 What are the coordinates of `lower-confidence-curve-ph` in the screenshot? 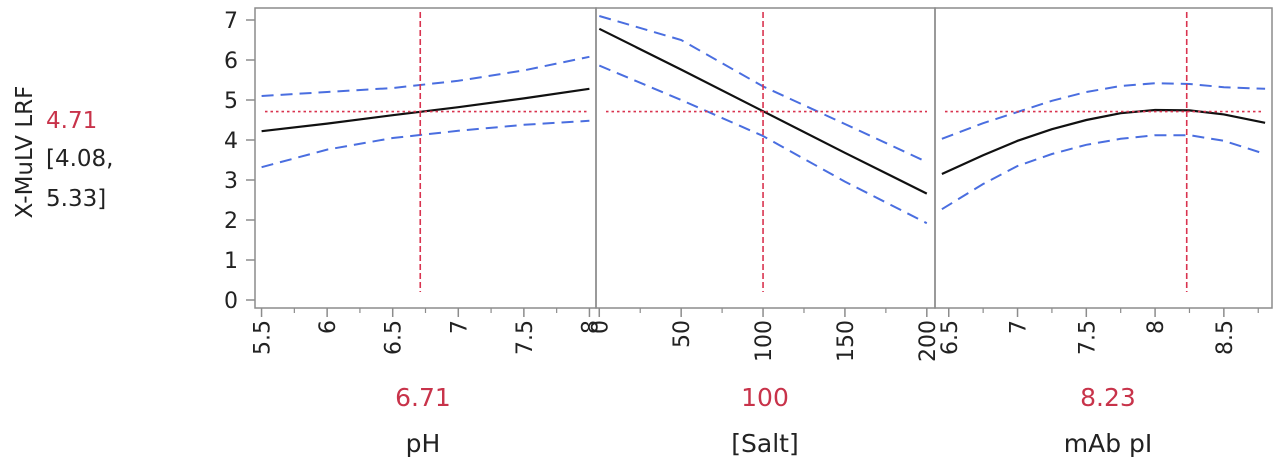 It's located at (425, 144).